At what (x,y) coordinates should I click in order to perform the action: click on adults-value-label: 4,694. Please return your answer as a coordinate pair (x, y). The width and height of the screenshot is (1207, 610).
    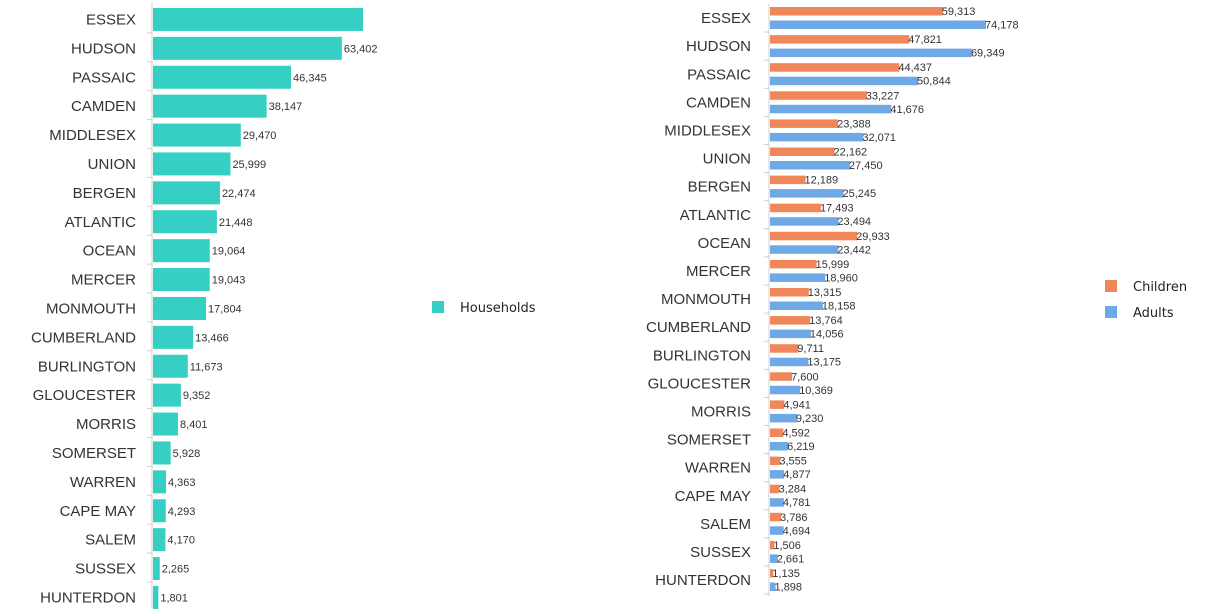
    Looking at the image, I should click on (797, 531).